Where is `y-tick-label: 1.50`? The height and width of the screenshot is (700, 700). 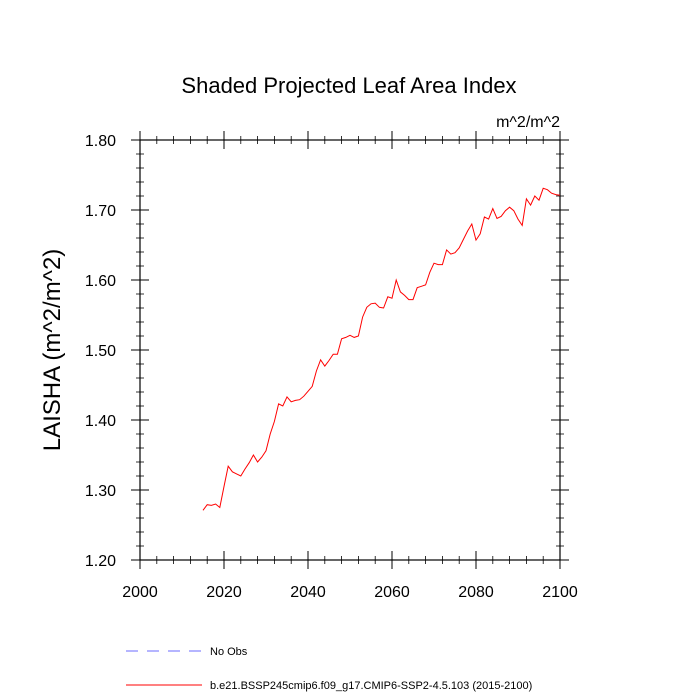
y-tick-label: 1.50 is located at coordinates (100, 351).